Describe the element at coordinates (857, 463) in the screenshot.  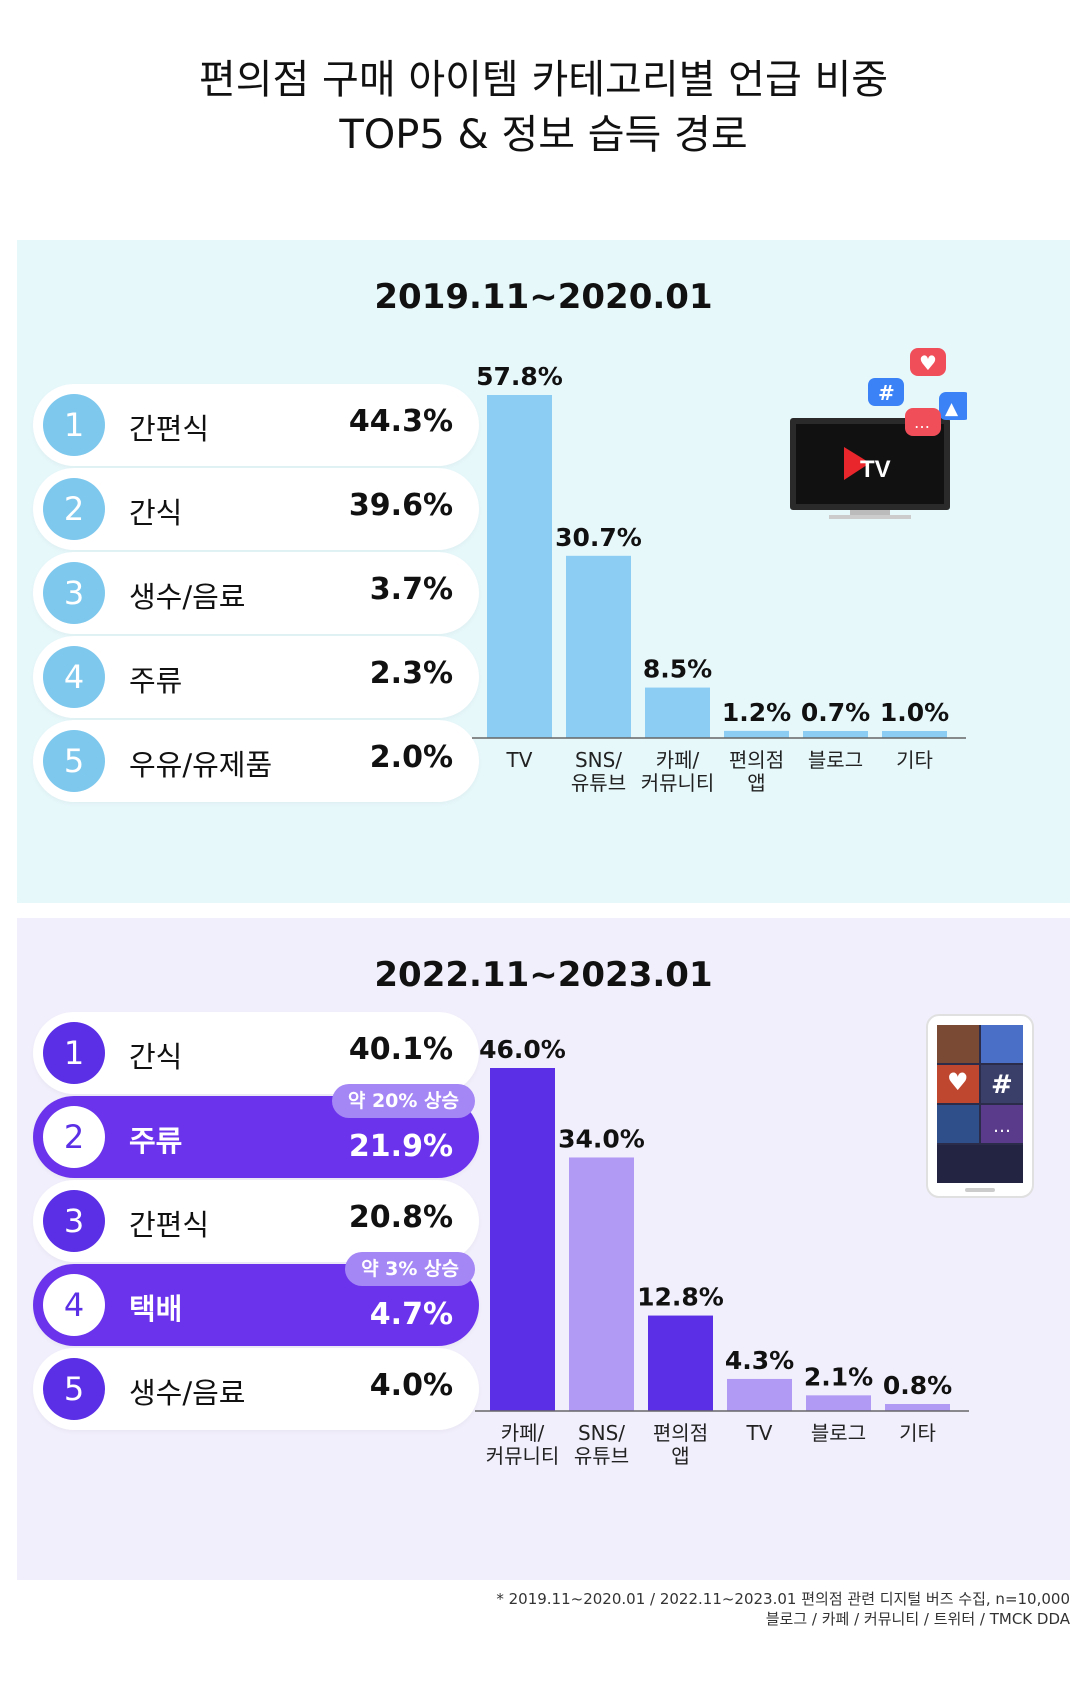
I see `play-icon` at that location.